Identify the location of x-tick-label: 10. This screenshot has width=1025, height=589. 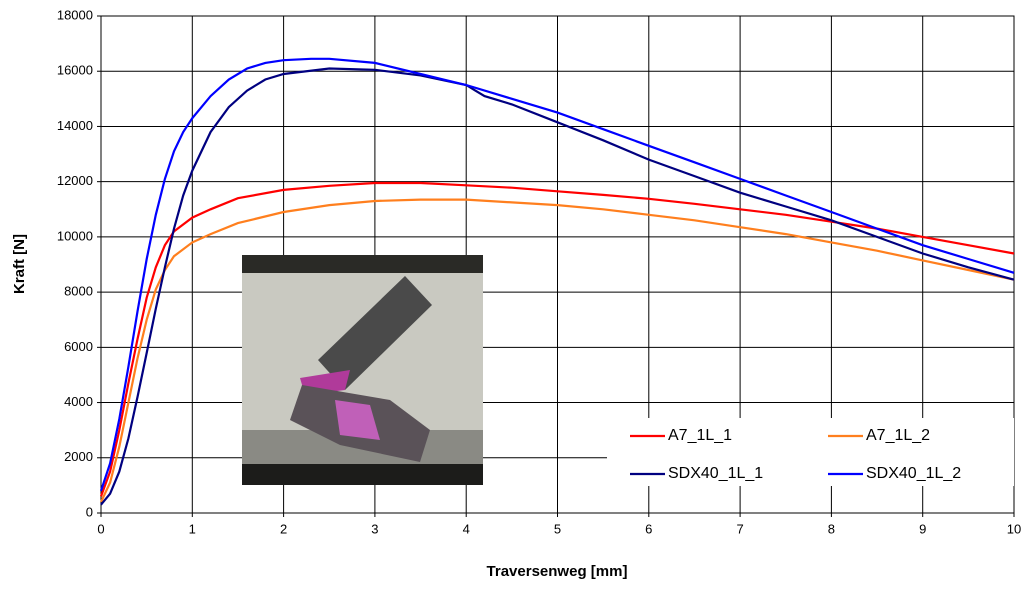
(1014, 528).